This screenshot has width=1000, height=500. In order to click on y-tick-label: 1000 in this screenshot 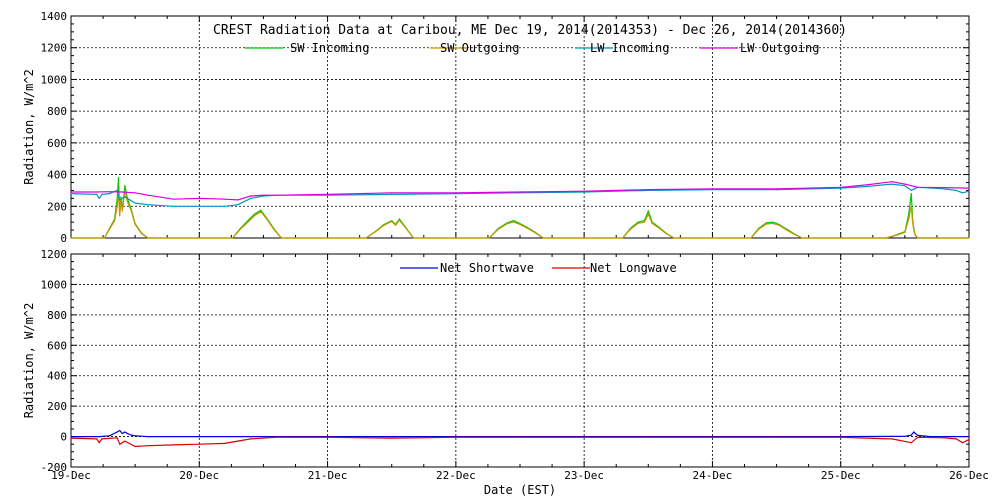, I will do `click(54, 284)`.